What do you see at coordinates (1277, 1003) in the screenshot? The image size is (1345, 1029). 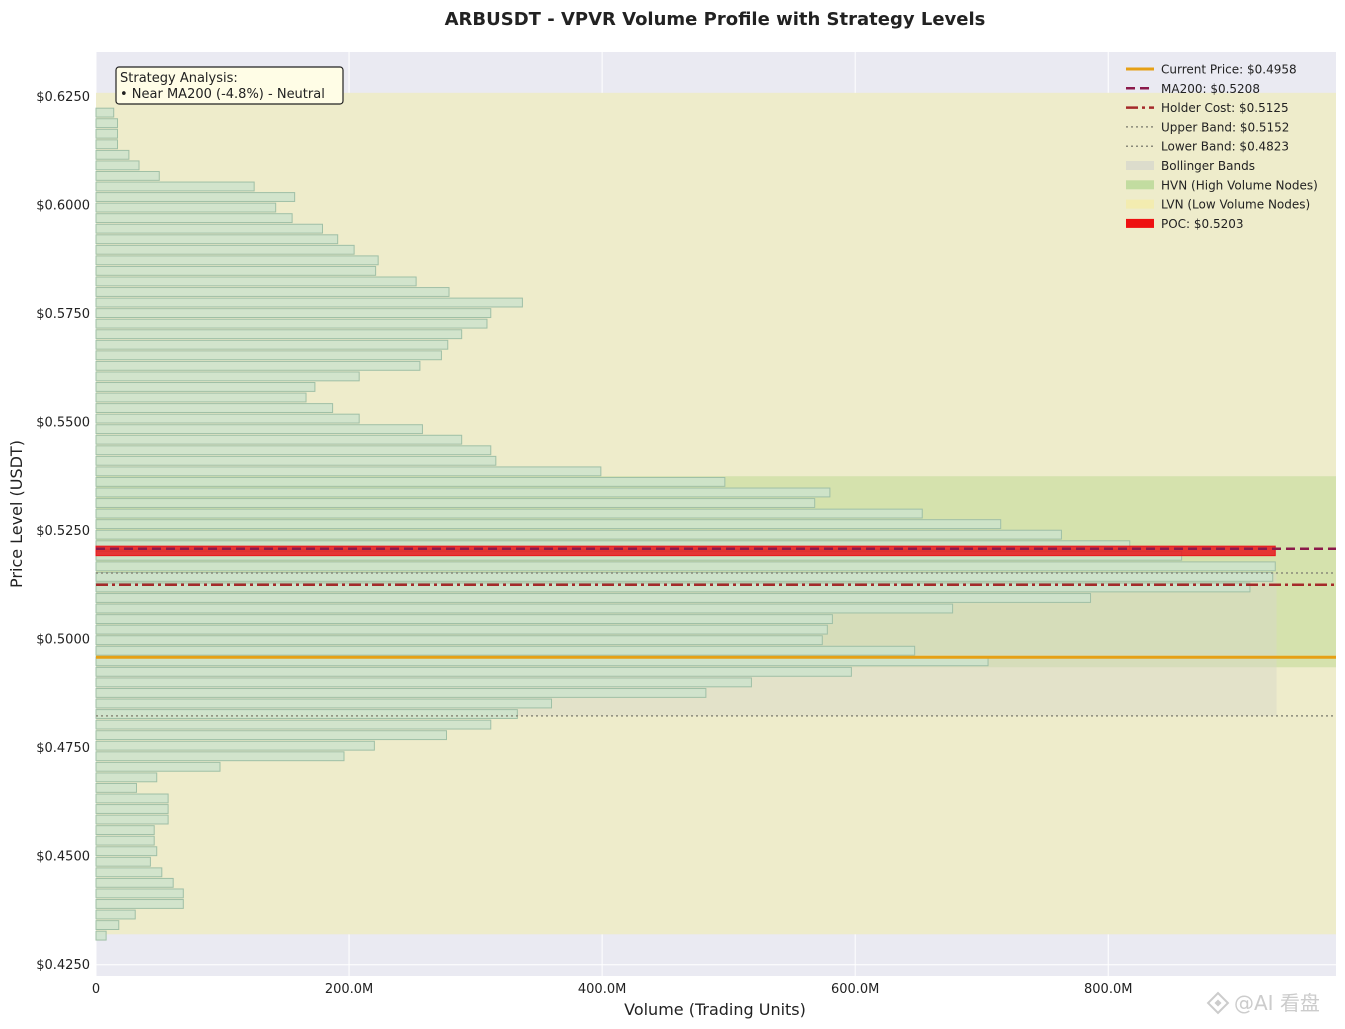 I see `watermark-text: @AI 看盘` at bounding box center [1277, 1003].